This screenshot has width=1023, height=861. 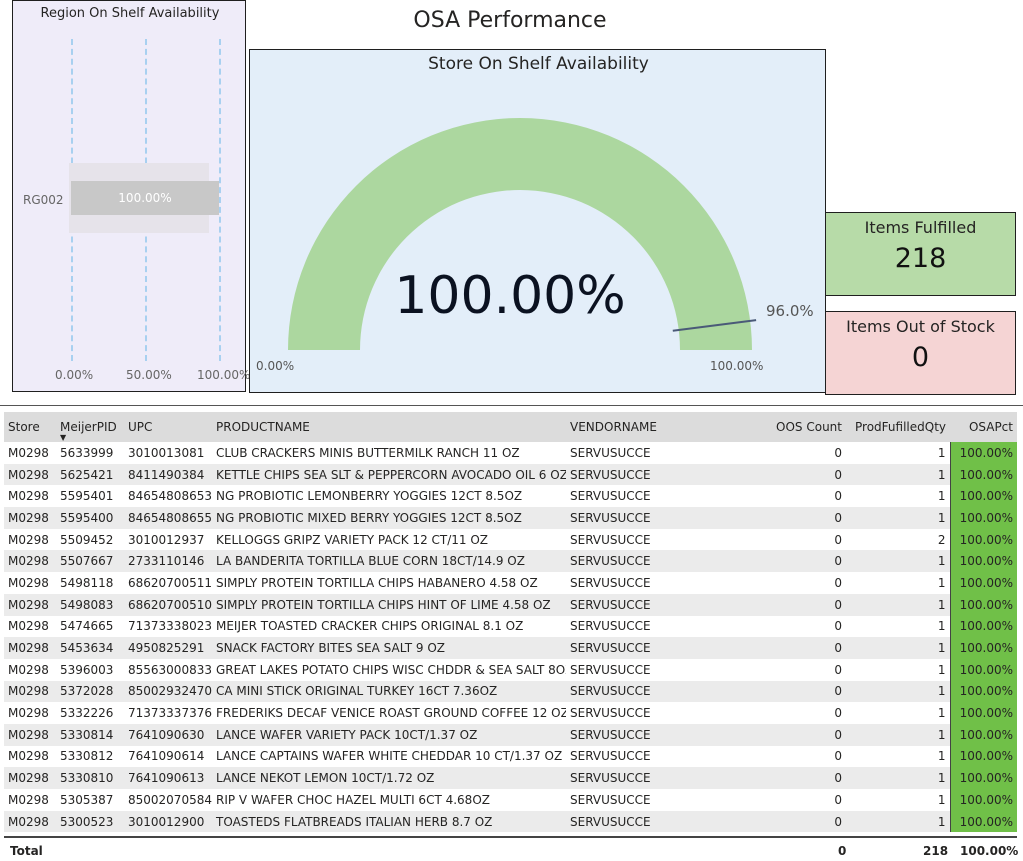 What do you see at coordinates (87, 669) in the screenshot?
I see `table-cell: 5396003` at bounding box center [87, 669].